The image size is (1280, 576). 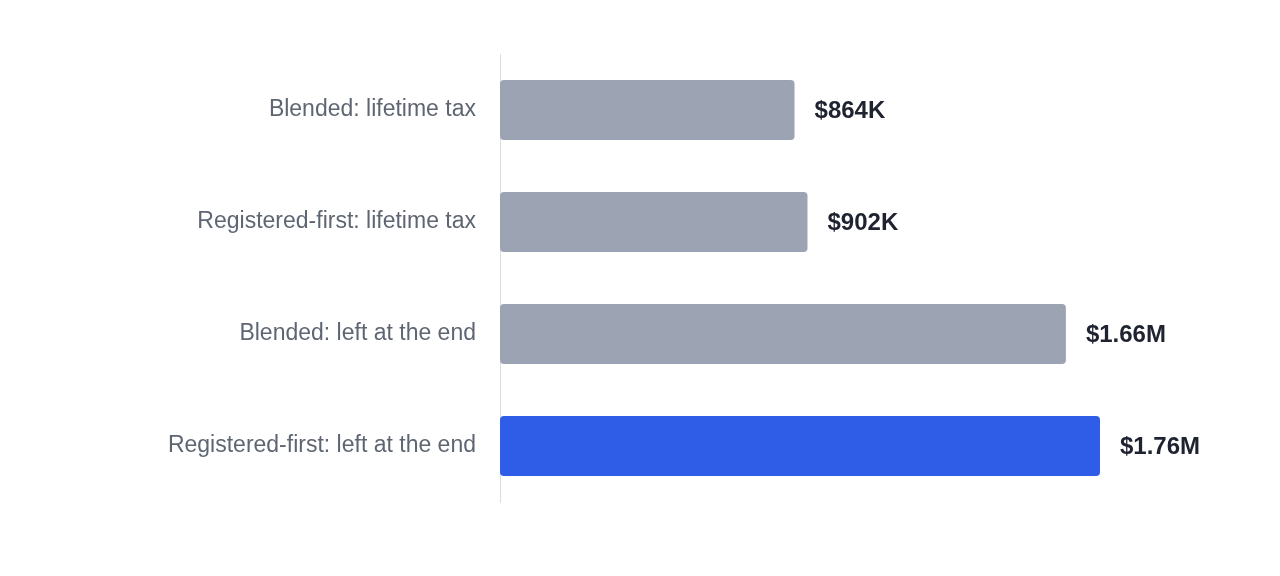 What do you see at coordinates (1125, 333) in the screenshot?
I see `data-label: $1.66M` at bounding box center [1125, 333].